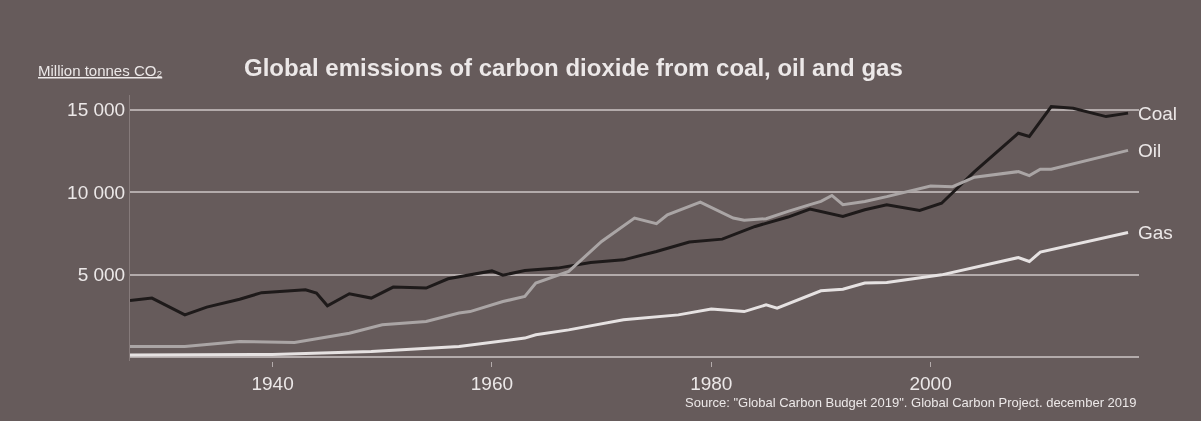 This screenshot has width=1201, height=421. What do you see at coordinates (100, 70) in the screenshot?
I see `y-axis-title: Million tonnes CO₂` at bounding box center [100, 70].